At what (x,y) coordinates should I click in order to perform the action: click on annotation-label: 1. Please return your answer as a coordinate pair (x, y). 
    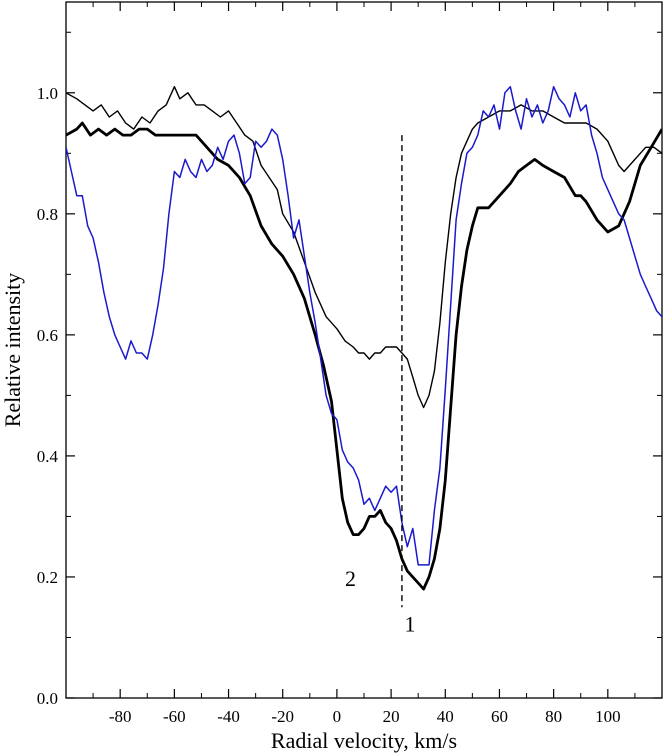
    Looking at the image, I should click on (410, 623).